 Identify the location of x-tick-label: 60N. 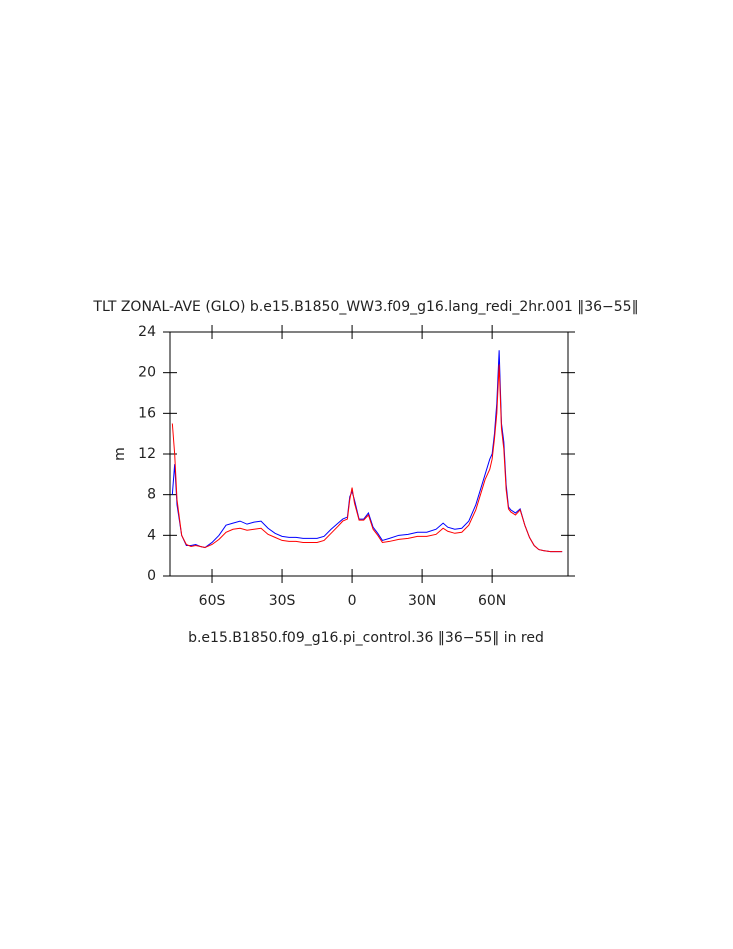
(492, 601).